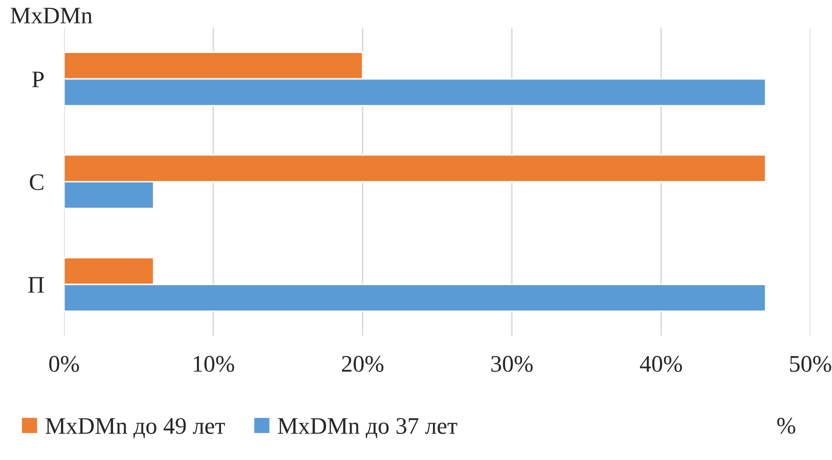 The width and height of the screenshot is (832, 460). Describe the element at coordinates (786, 426) in the screenshot. I see `x-axis-title: %` at that location.